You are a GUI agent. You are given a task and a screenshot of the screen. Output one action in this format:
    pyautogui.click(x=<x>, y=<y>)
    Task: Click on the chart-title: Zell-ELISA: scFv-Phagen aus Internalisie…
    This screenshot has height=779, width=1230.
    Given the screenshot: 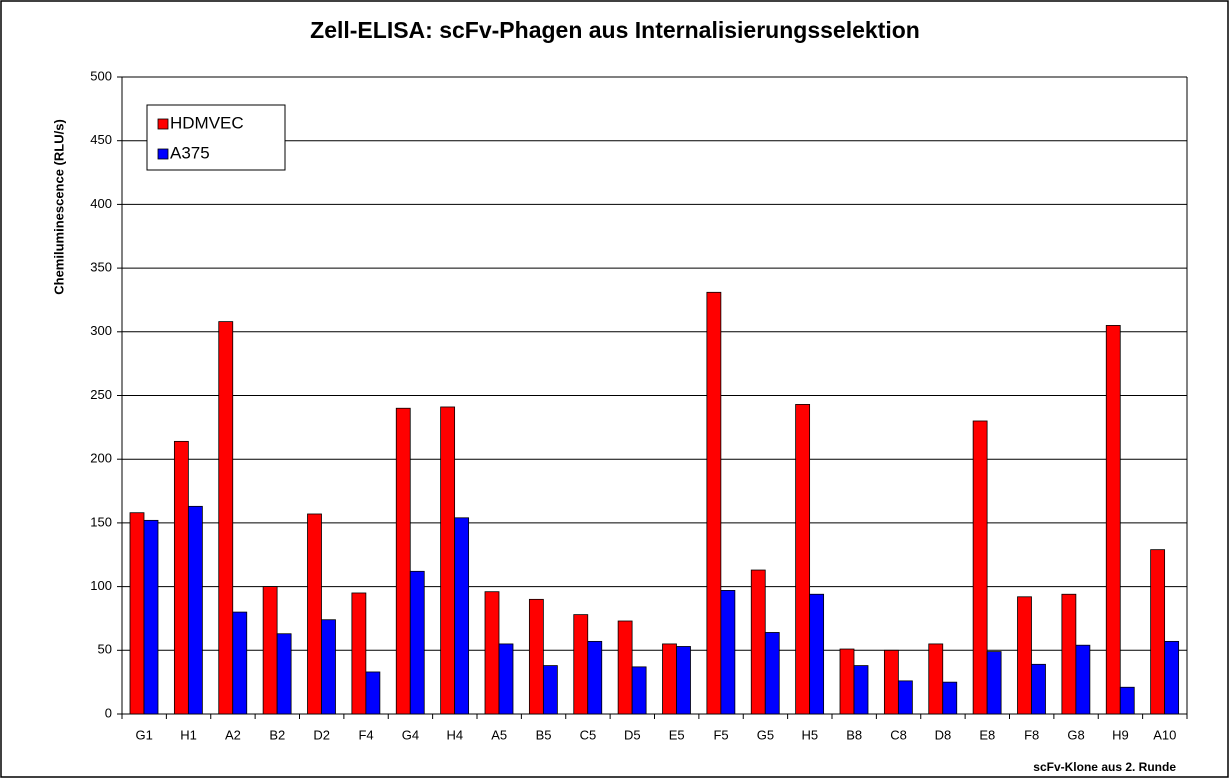 What is the action you would take?
    pyautogui.click(x=615, y=30)
    